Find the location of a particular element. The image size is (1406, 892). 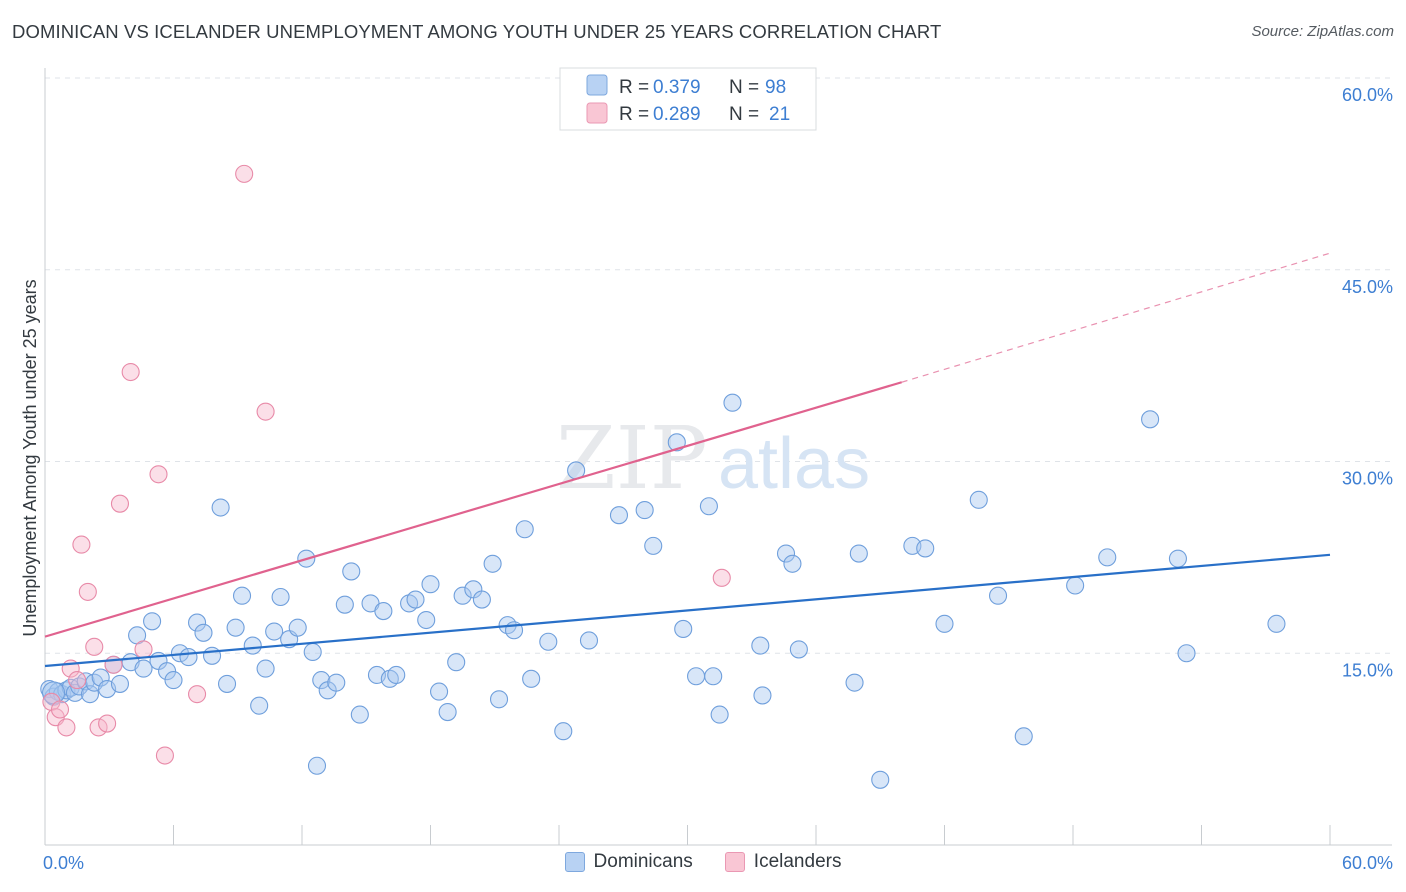

source-credit: Source: ZipAtlas.com is located at coordinates (1322, 31).